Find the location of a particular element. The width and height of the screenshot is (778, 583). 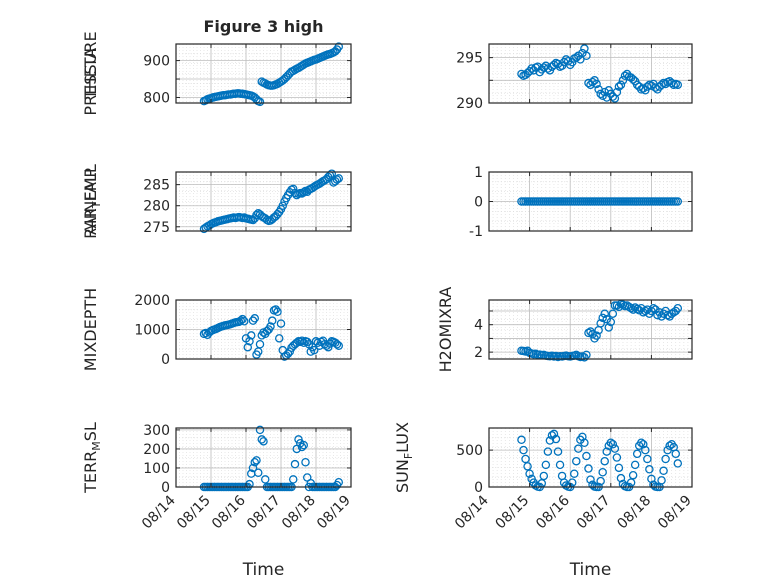

subplot-2: 290 295 THETA is located at coordinates (387, 77).